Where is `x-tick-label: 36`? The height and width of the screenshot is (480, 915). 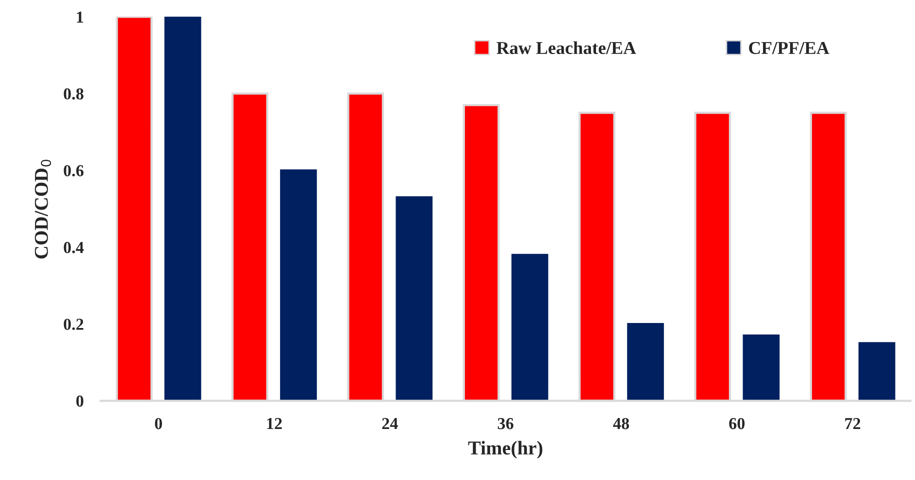
x-tick-label: 36 is located at coordinates (506, 424).